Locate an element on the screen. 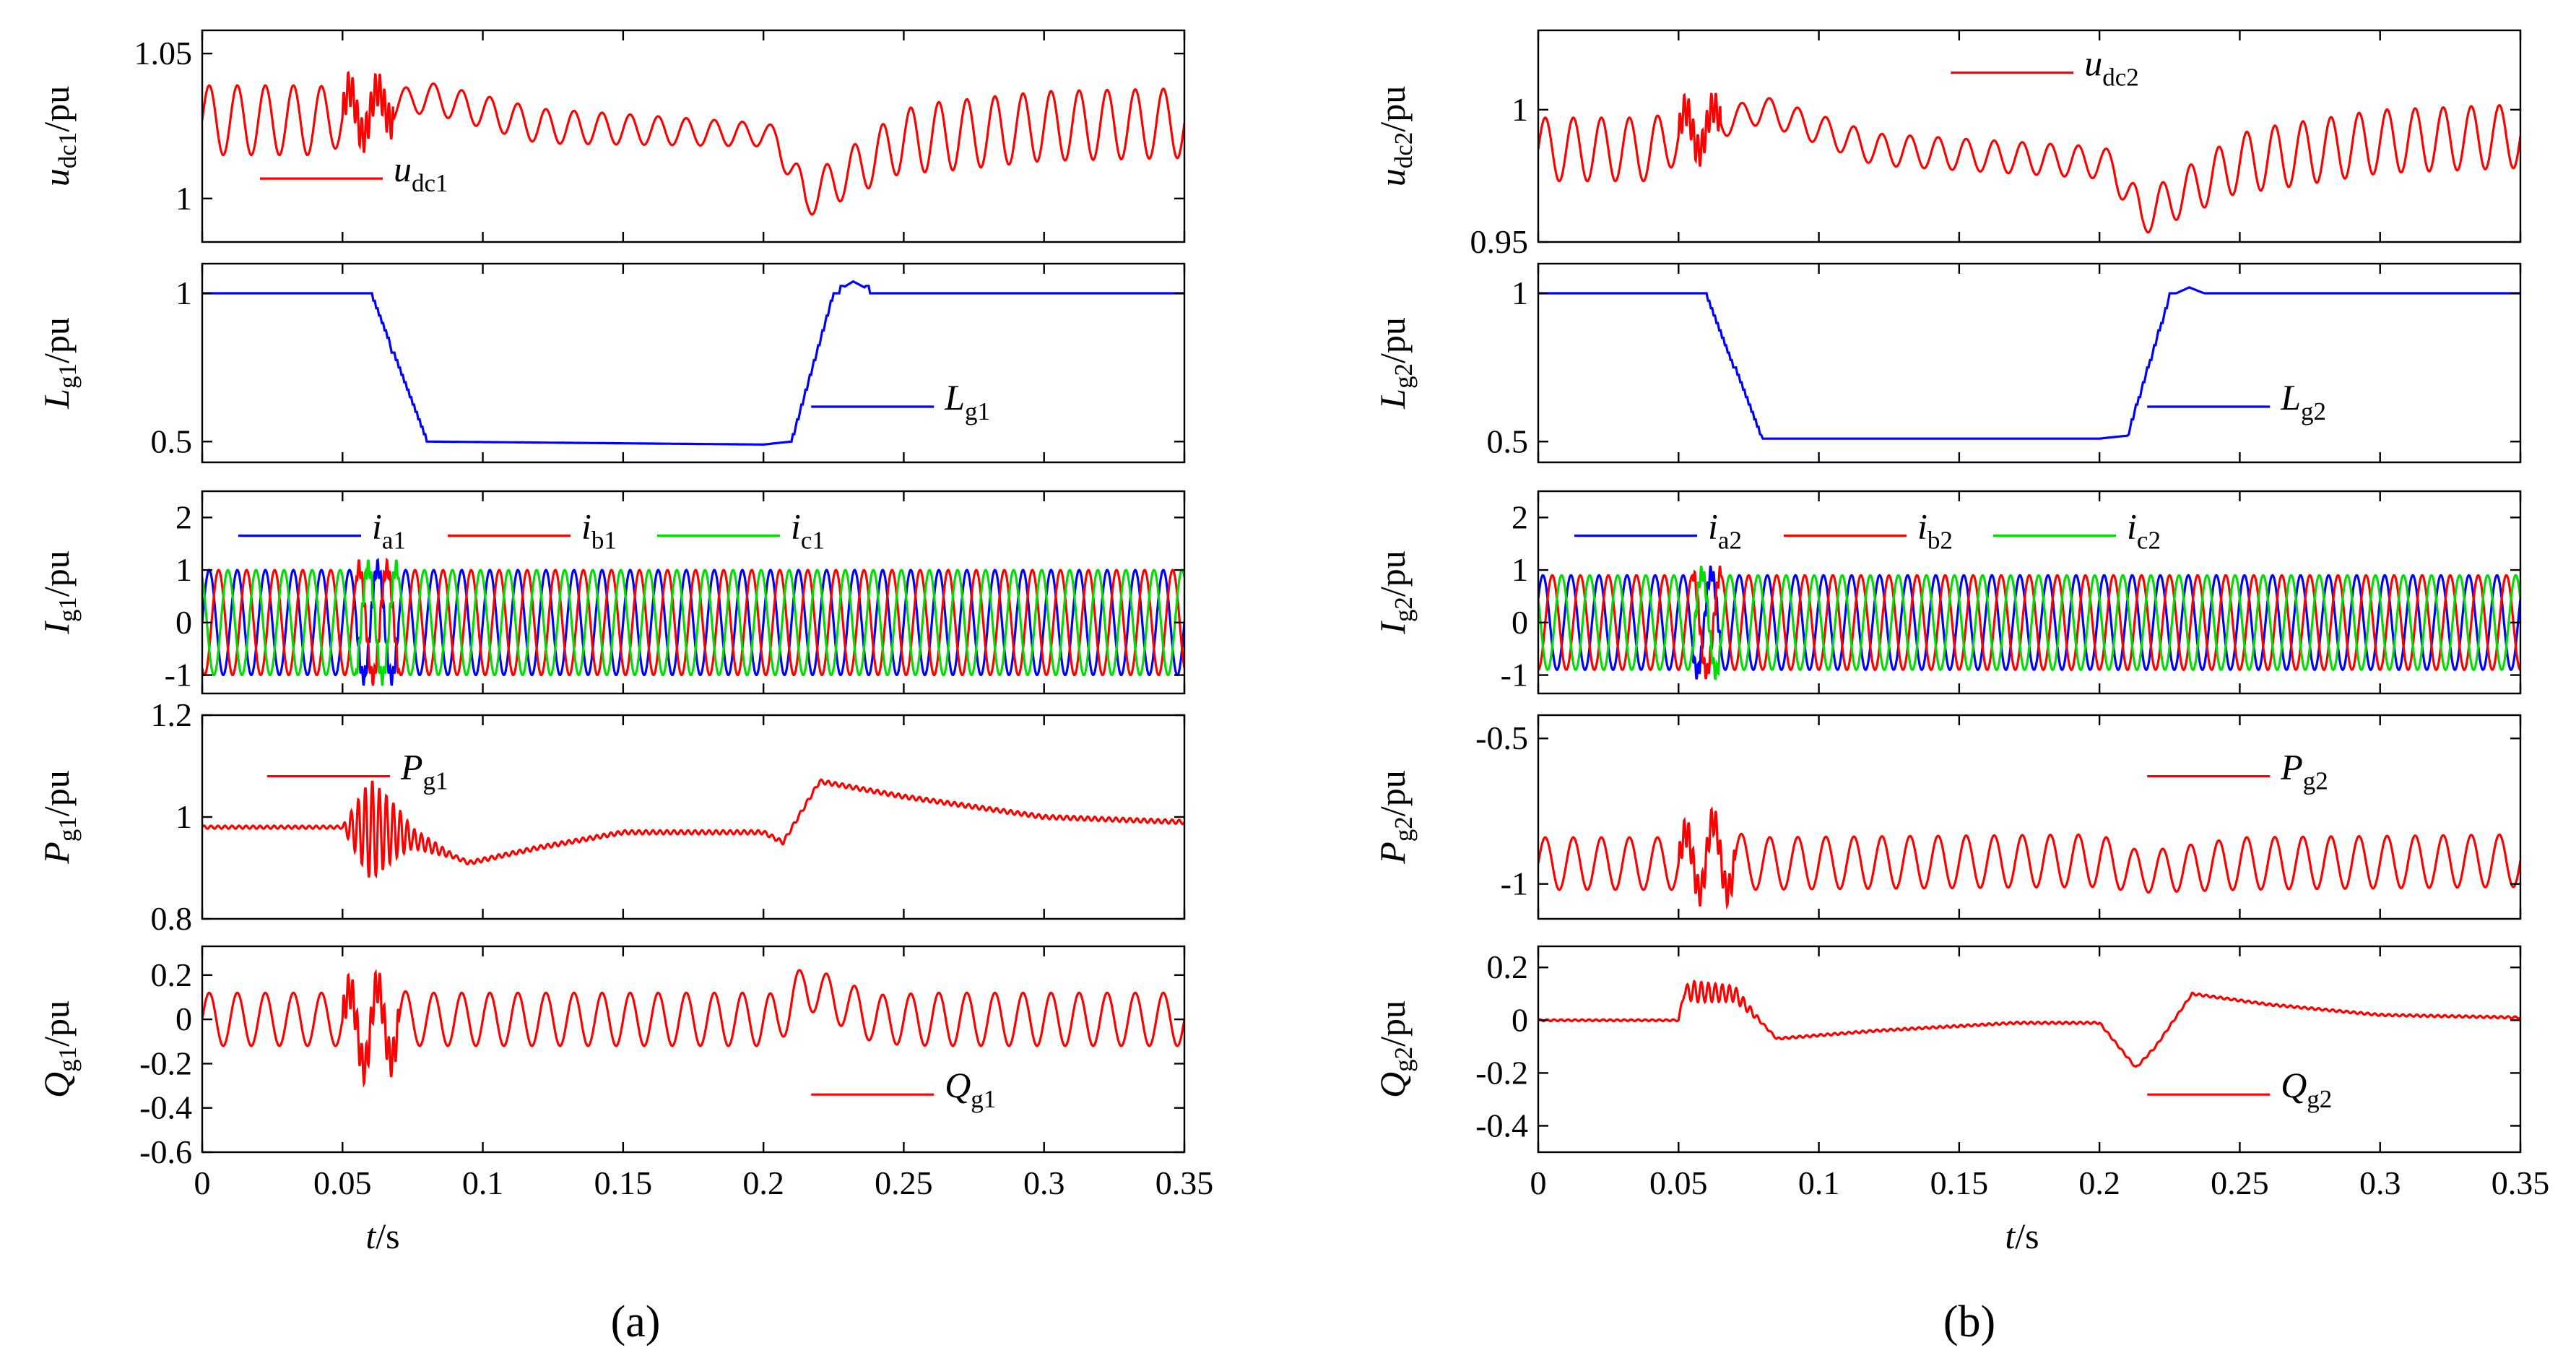  series-L_g2 is located at coordinates (2029, 363).